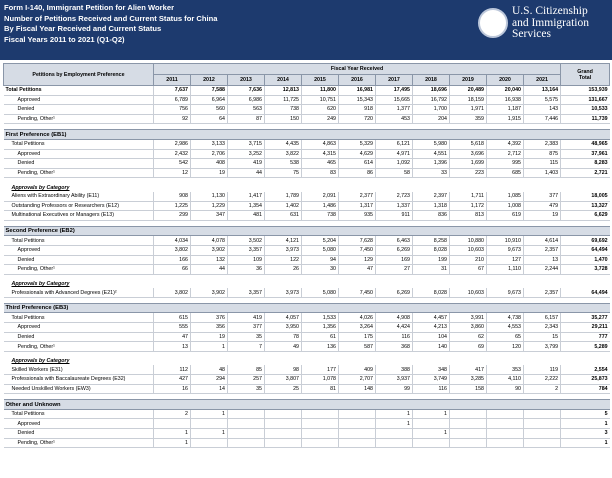  What do you see at coordinates (541, 196) in the screenshot?
I see `cell: 377` at bounding box center [541, 196].